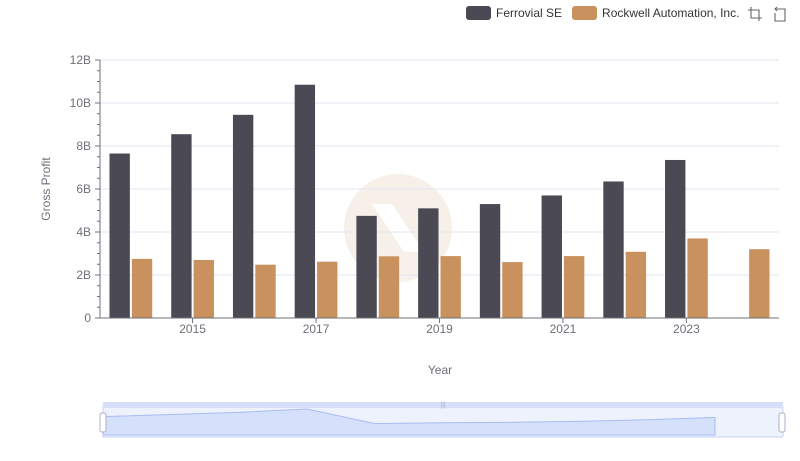 The image size is (800, 461). Describe the element at coordinates (440, 370) in the screenshot. I see `x-axis-title: Year` at that location.